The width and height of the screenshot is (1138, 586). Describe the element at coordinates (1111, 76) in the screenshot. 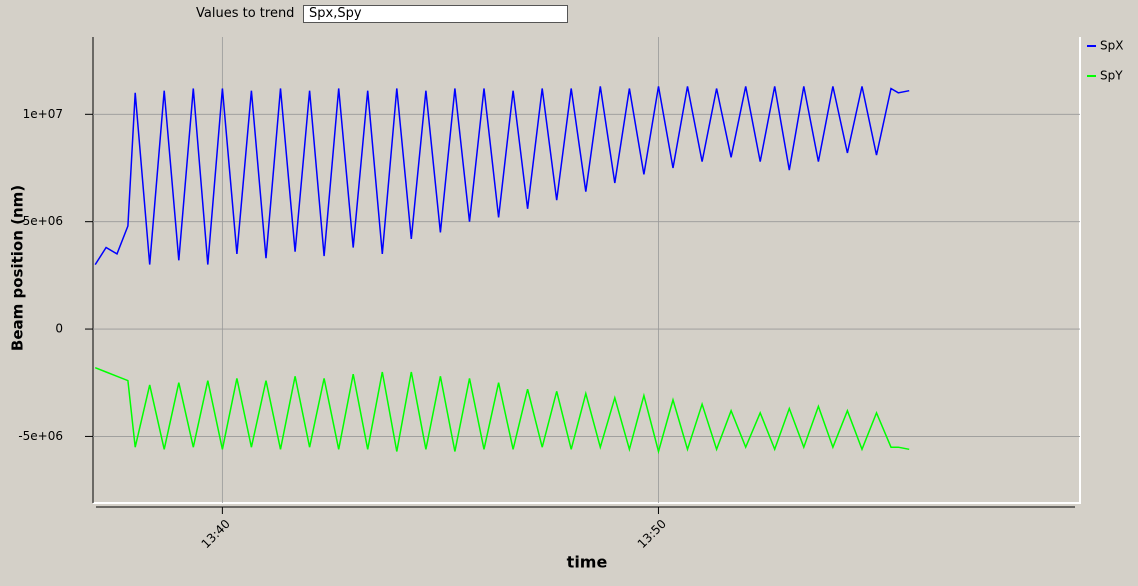

I see `legend-label: SpY` at that location.